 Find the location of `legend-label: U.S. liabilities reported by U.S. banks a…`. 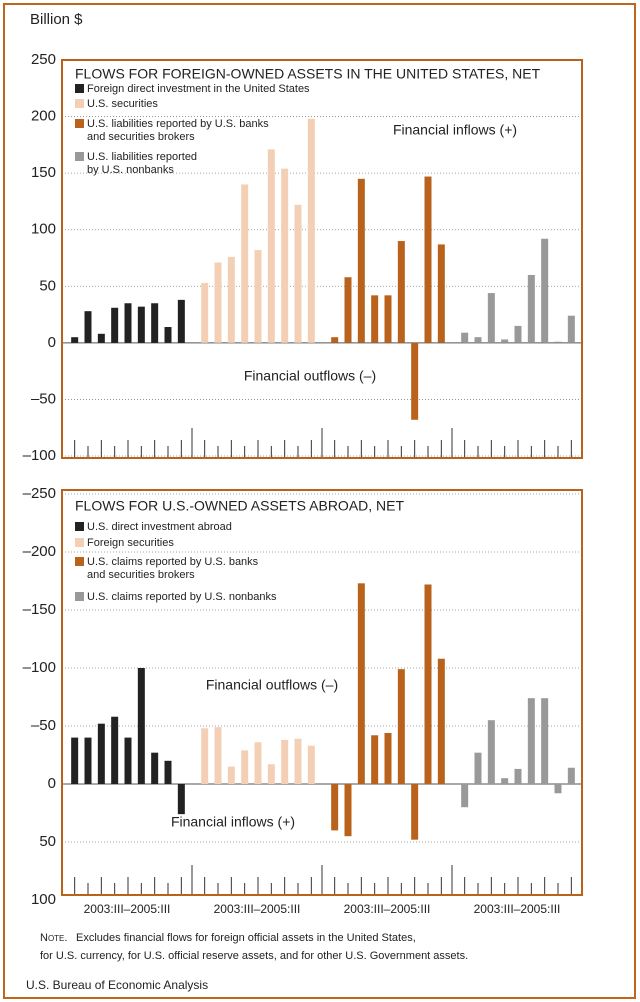

legend-label: U.S. liabilities reported by U.S. banks a… is located at coordinates (178, 130).